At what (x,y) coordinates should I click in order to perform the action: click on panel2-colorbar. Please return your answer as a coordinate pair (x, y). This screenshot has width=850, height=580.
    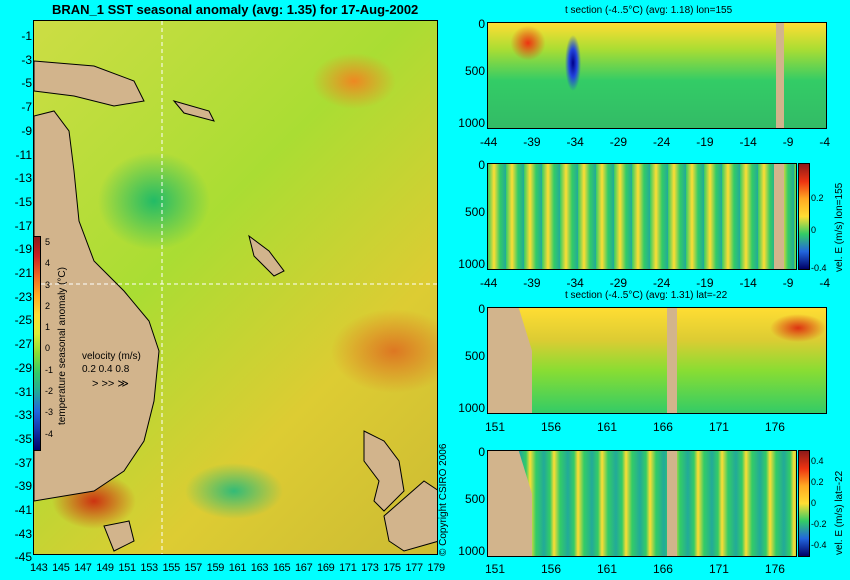
    Looking at the image, I should click on (804, 216).